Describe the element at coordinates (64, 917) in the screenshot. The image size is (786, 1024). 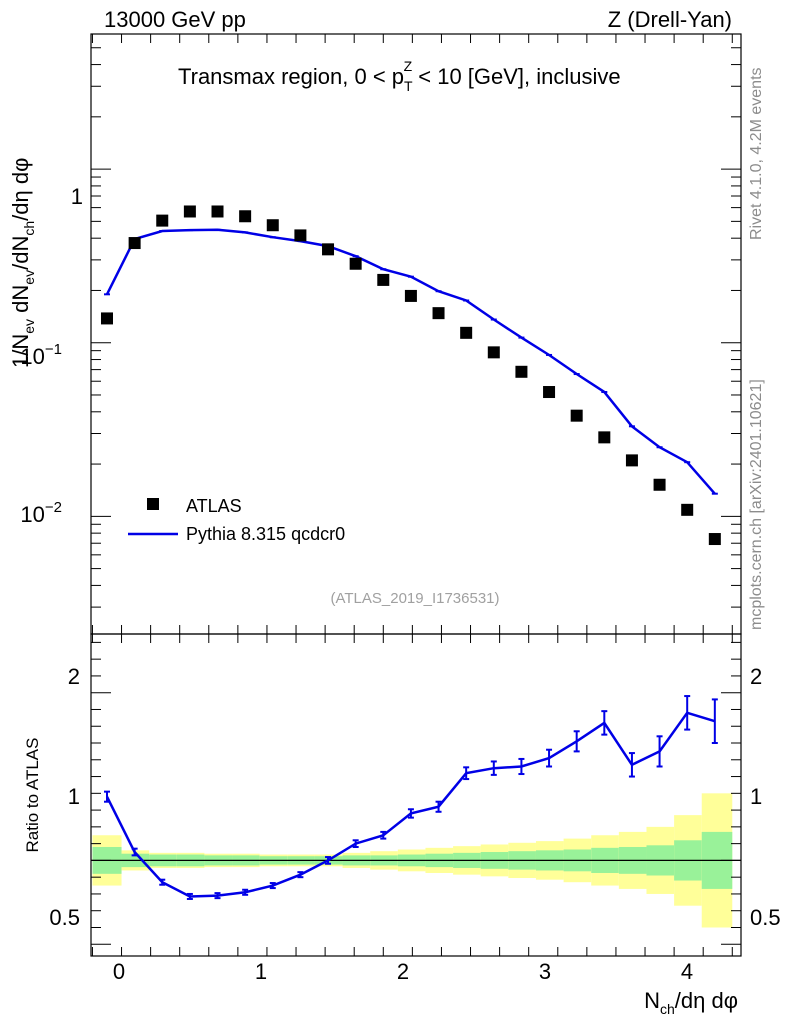
I see `ratio-y-tick-label-0.5: 0.5` at that location.